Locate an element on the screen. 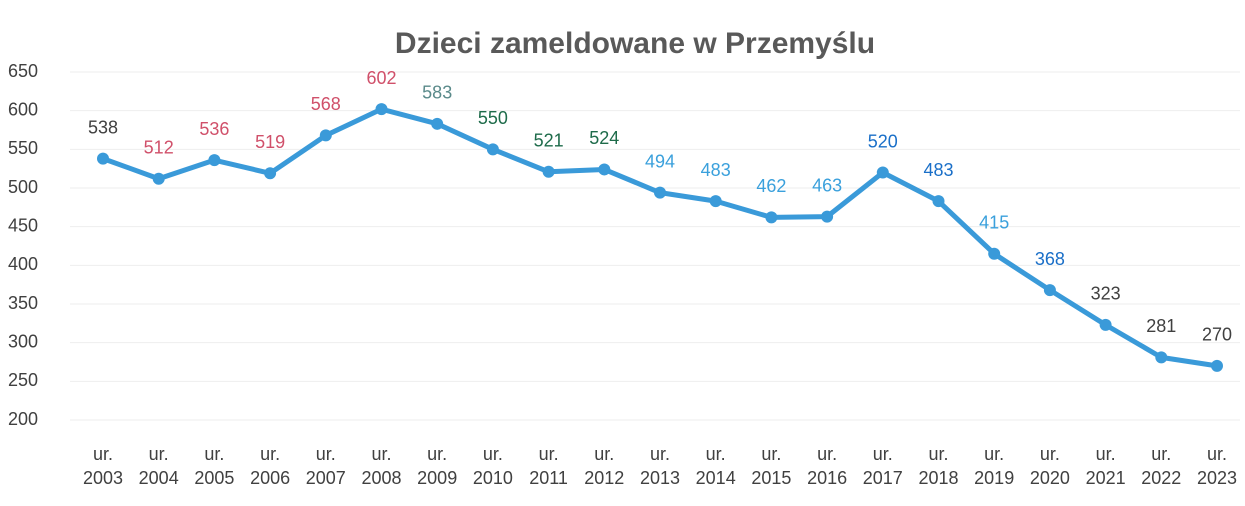 The width and height of the screenshot is (1245, 506). x-tick-label: ur. 2012 is located at coordinates (604, 466).